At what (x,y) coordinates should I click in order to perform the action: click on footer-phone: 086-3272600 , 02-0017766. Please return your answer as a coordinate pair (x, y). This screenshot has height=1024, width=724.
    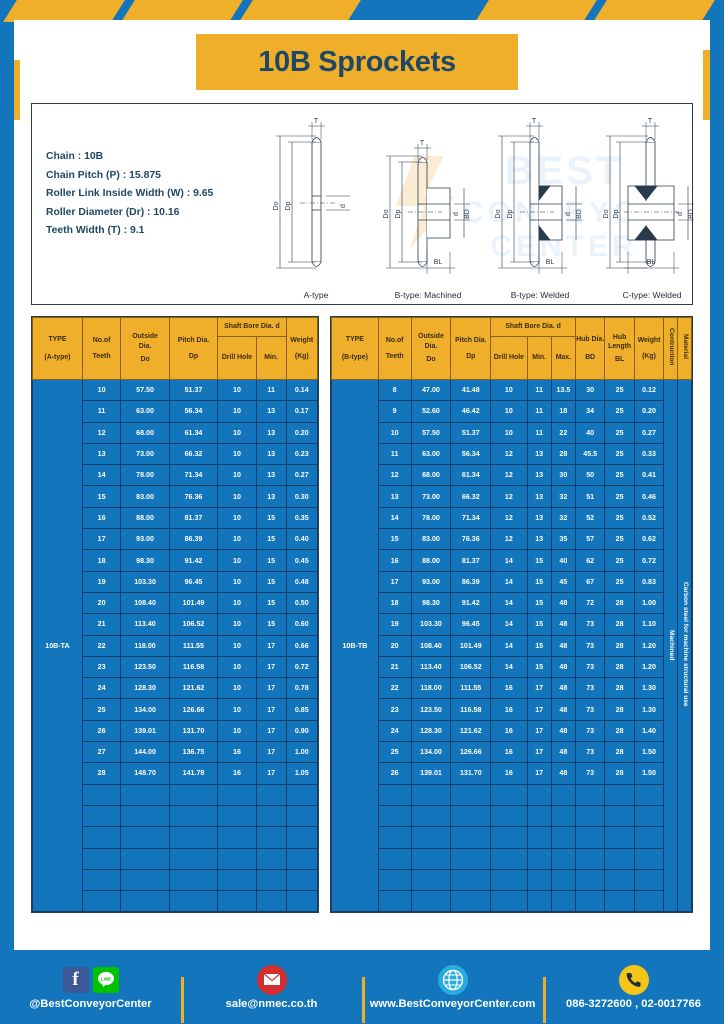
    Looking at the image, I should click on (633, 993).